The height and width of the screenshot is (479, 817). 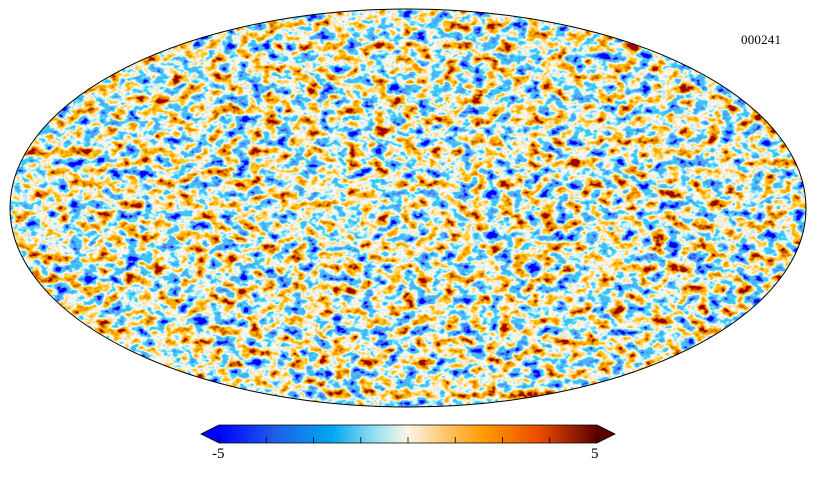 What do you see at coordinates (761, 39) in the screenshot?
I see `map-id-label: 000241` at bounding box center [761, 39].